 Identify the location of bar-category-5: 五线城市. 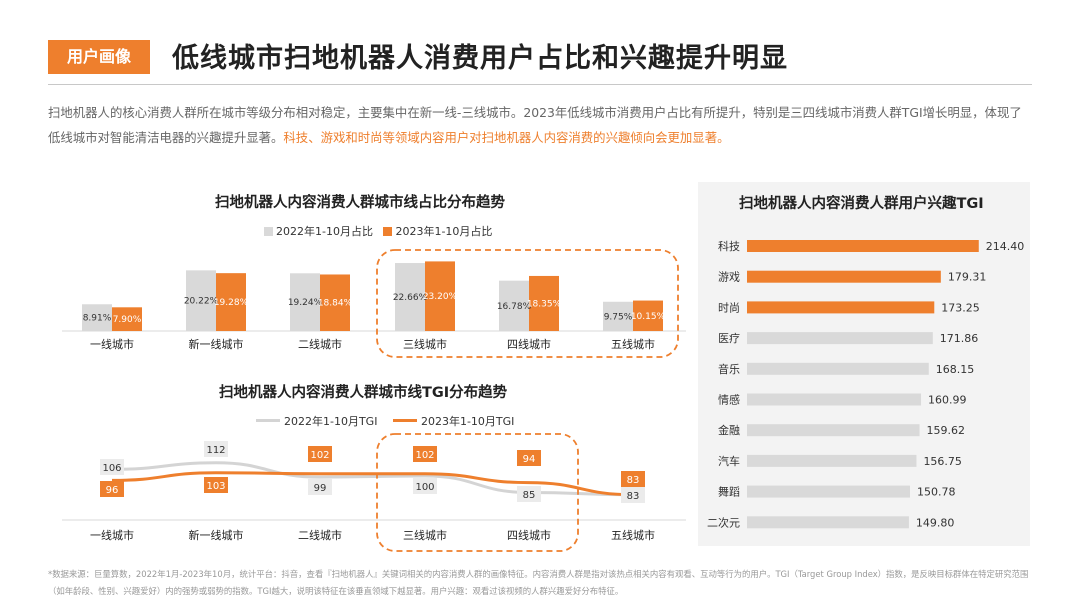
(633, 344).